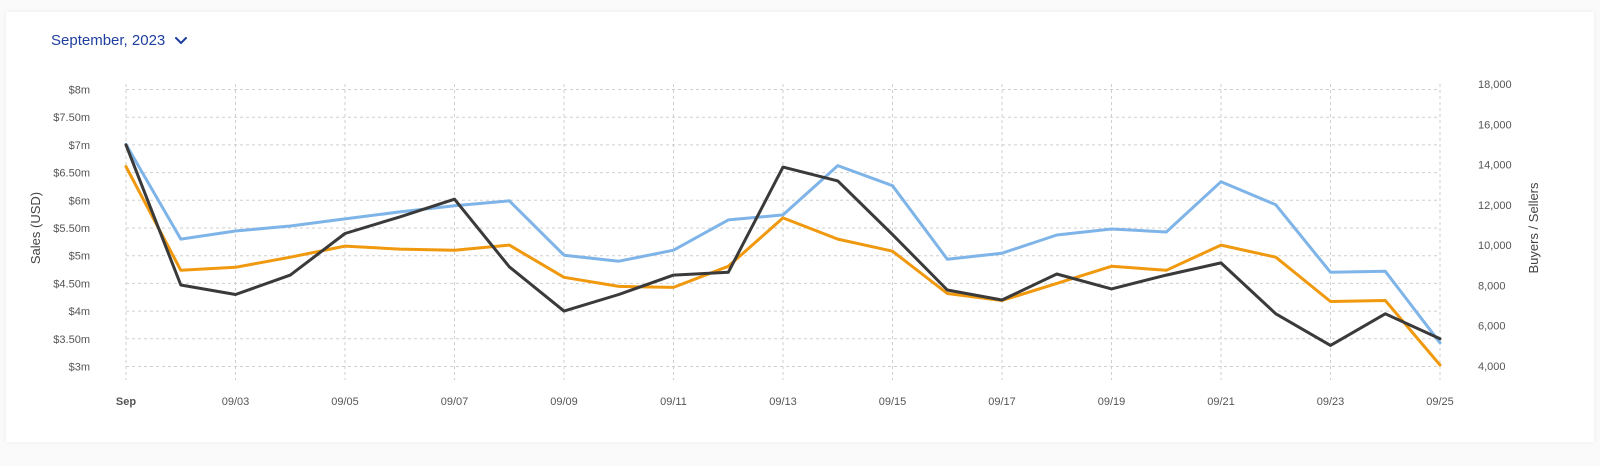 The image size is (1600, 466). What do you see at coordinates (236, 402) in the screenshot?
I see `x-tick-label: 09/03` at bounding box center [236, 402].